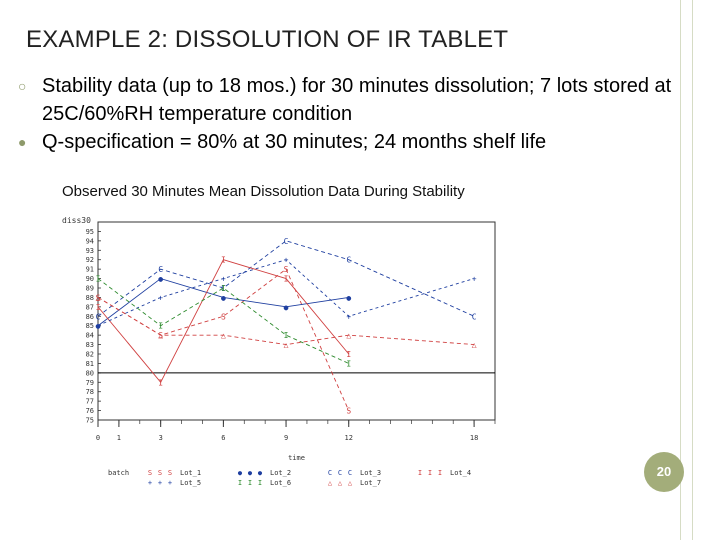 The width and height of the screenshot is (720, 540). Describe the element at coordinates (76, 220) in the screenshot. I see `y-axis-label: diss30` at that location.